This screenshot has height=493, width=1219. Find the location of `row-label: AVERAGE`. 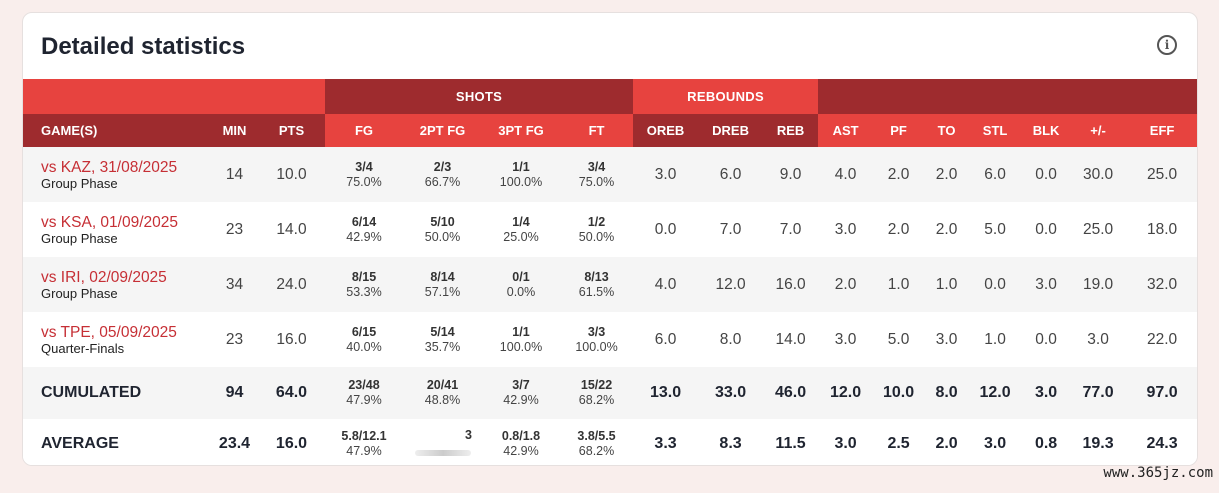

row-label: AVERAGE is located at coordinates (117, 442).